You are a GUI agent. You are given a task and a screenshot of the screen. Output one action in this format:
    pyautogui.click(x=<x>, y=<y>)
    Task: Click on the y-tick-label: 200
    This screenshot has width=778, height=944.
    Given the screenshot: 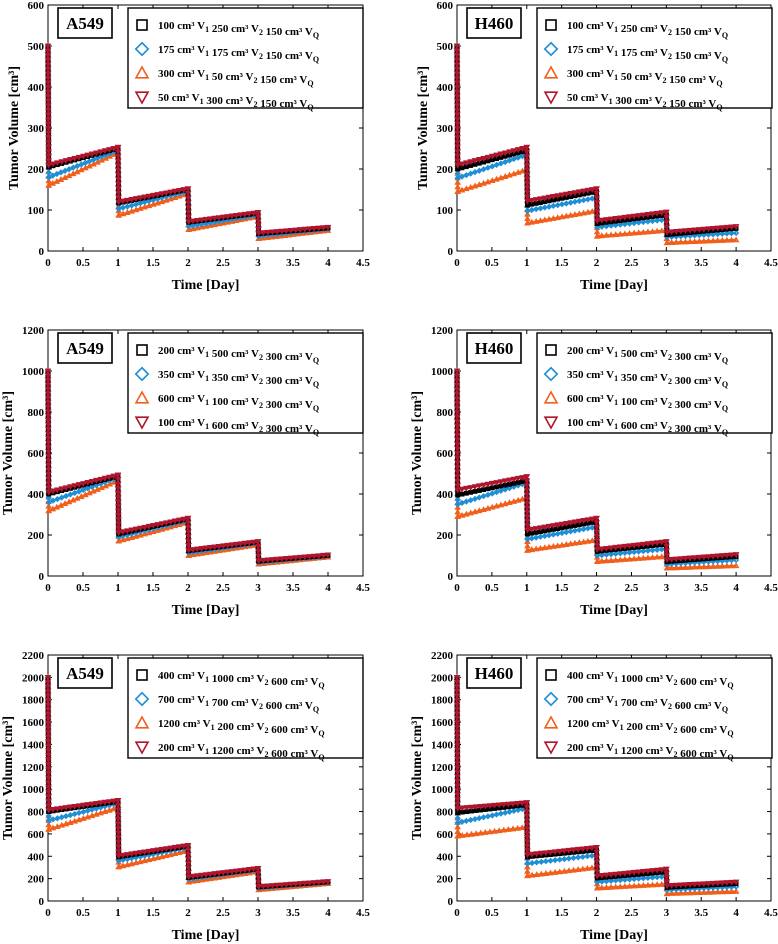 What is the action you would take?
    pyautogui.click(x=36, y=536)
    